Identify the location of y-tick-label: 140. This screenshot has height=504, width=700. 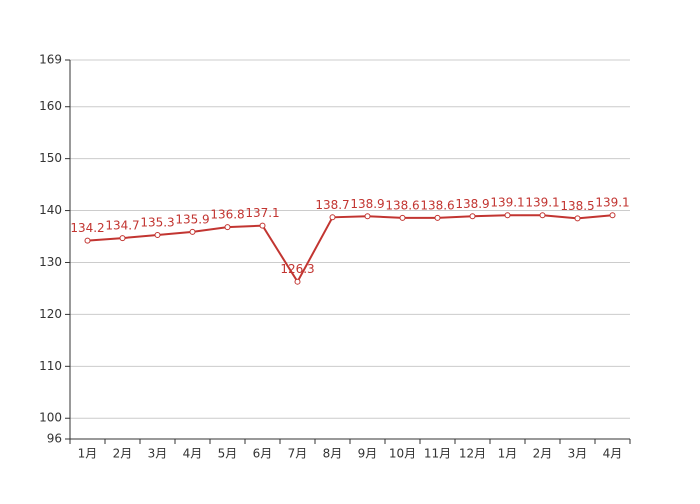
(50, 210).